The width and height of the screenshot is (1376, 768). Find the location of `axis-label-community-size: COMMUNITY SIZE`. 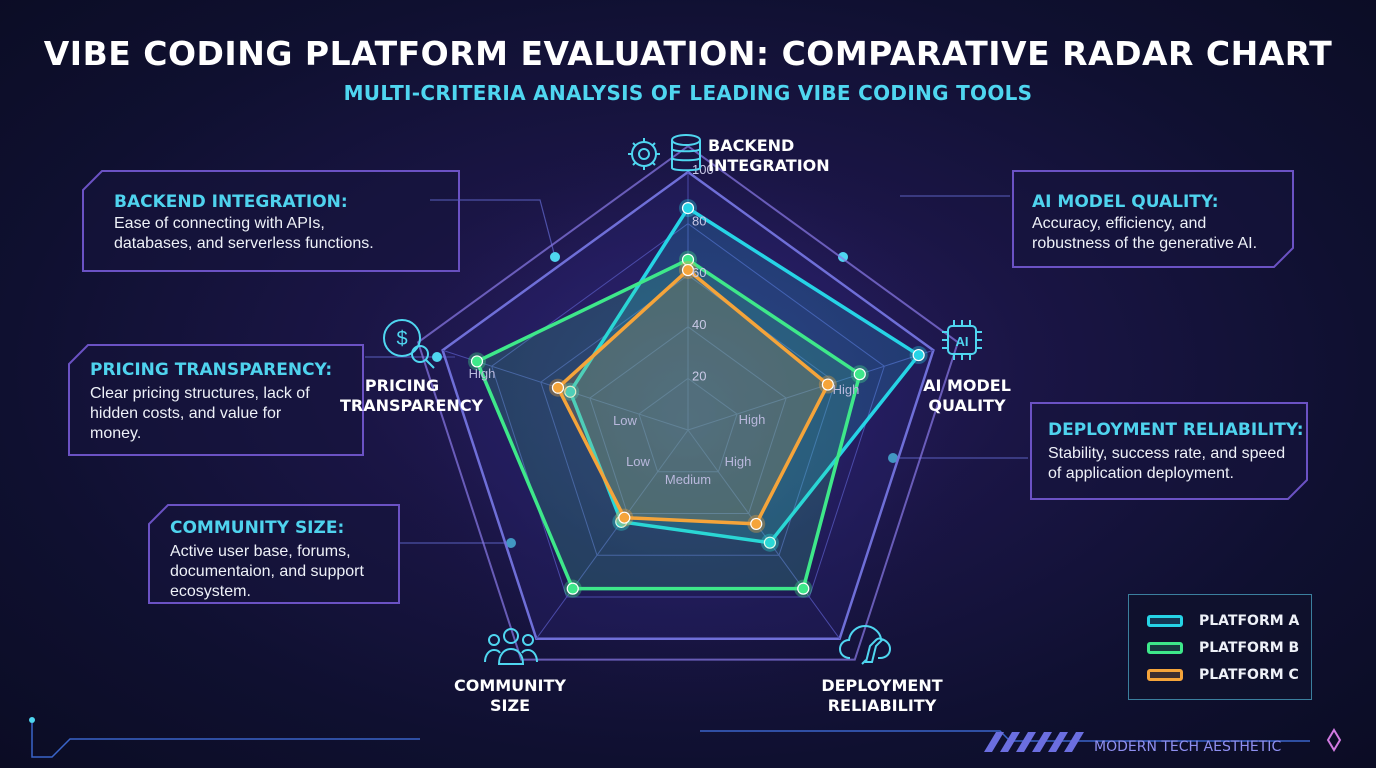

axis-label-community-size: COMMUNITY SIZE is located at coordinates (510, 695).